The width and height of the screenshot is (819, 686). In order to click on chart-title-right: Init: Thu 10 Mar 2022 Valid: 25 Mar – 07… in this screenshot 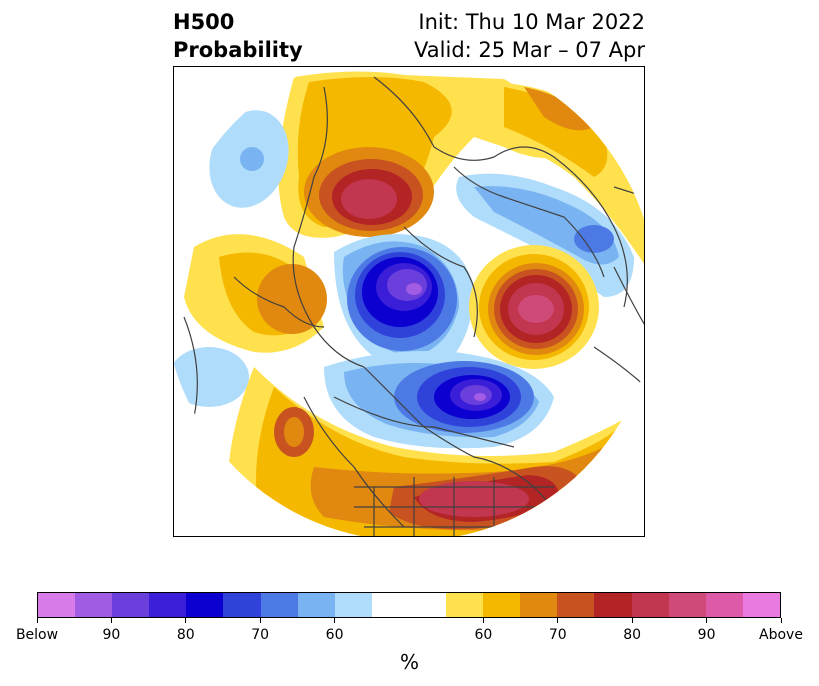, I will do `click(529, 36)`.